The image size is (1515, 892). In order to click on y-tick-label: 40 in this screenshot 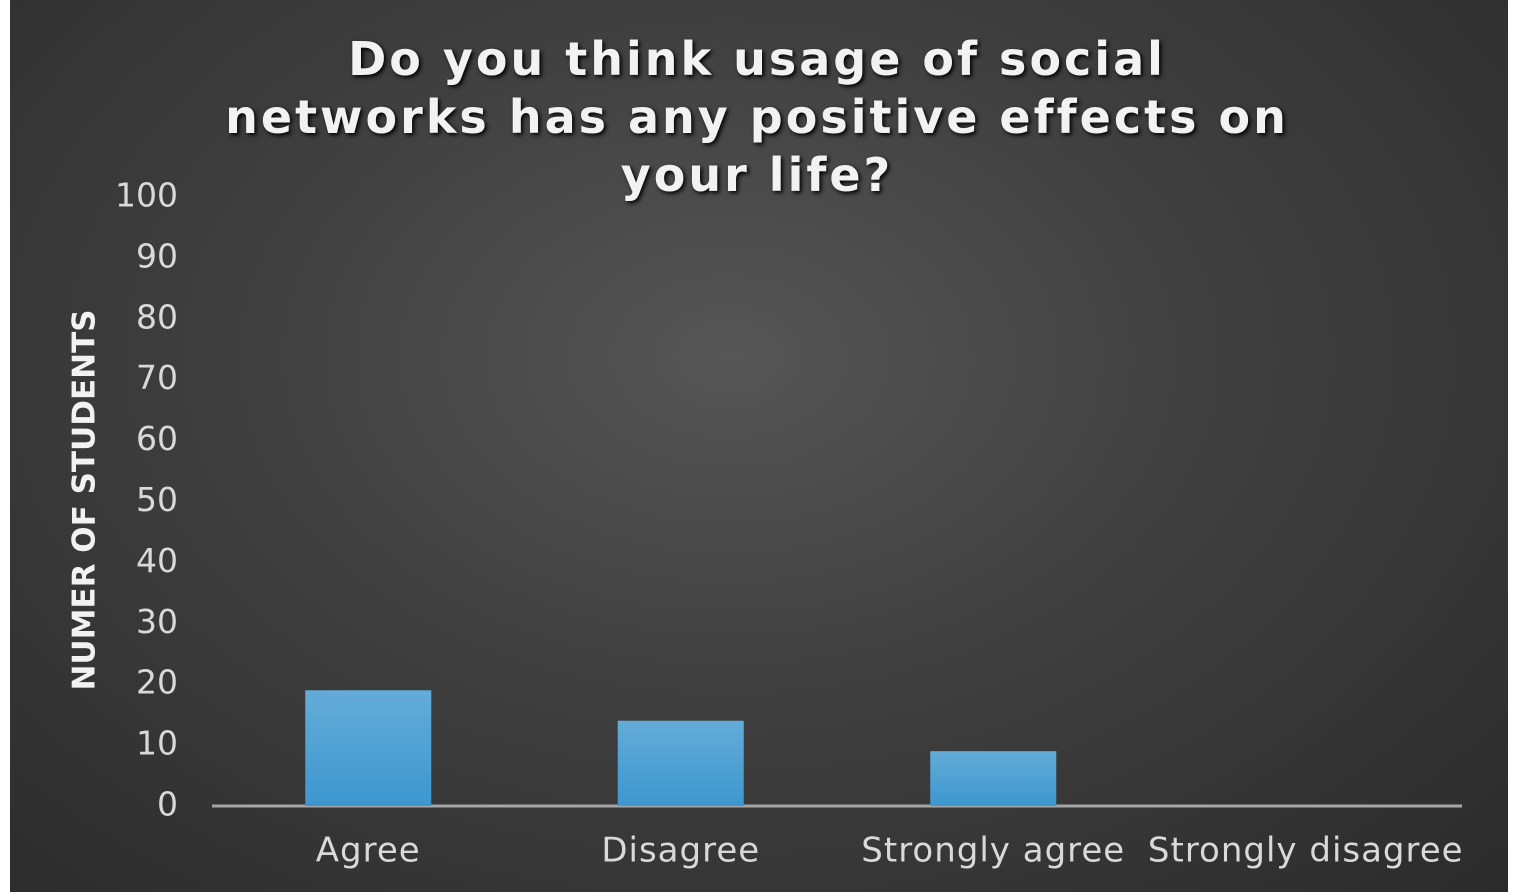, I will do `click(157, 560)`.